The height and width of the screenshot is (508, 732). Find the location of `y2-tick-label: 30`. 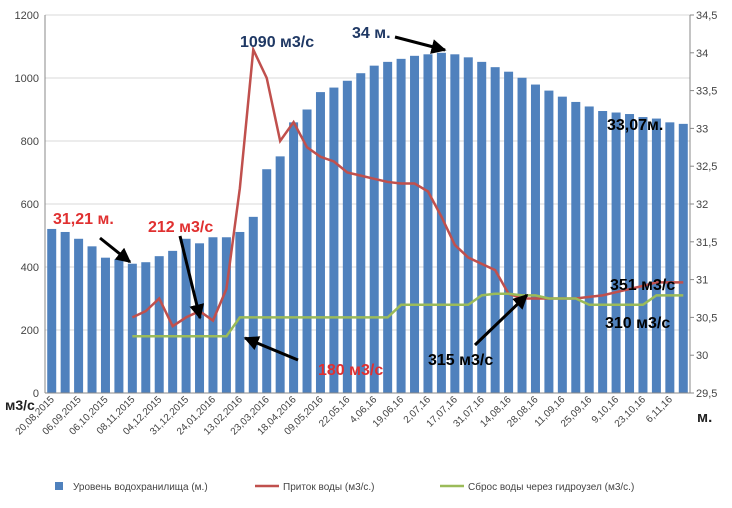

y2-tick-label: 30 is located at coordinates (702, 356).